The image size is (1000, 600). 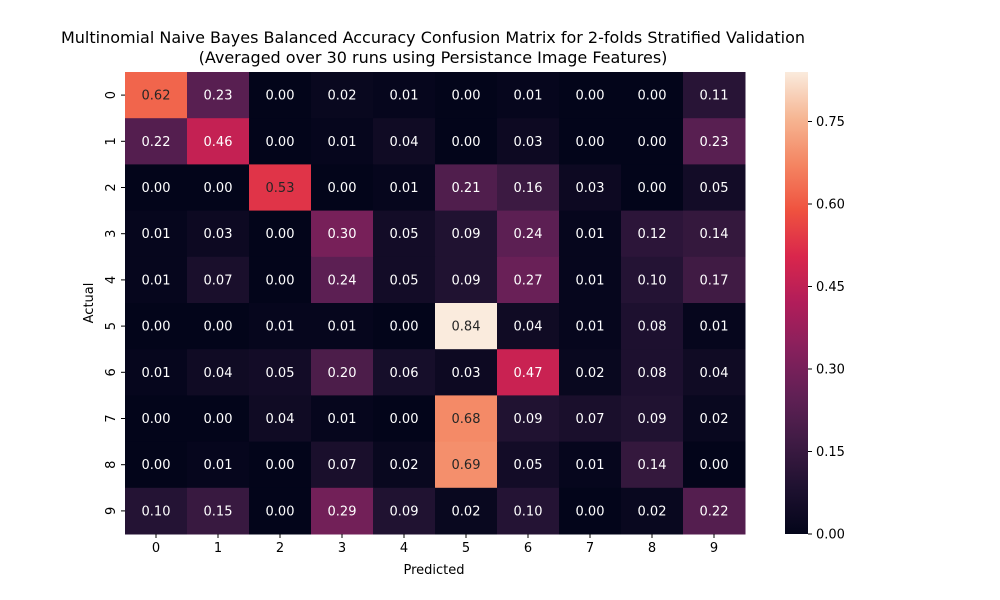 What do you see at coordinates (342, 234) in the screenshot?
I see `cell-value-label: 0.30` at bounding box center [342, 234].